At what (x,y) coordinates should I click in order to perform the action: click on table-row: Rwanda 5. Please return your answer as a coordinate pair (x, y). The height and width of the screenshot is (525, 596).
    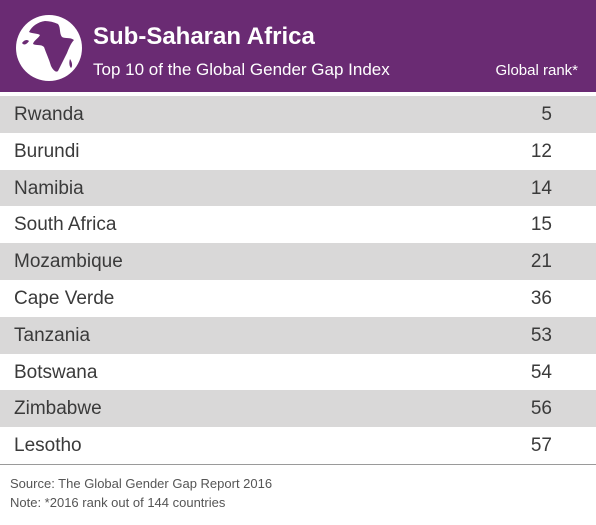
    Looking at the image, I should click on (298, 114).